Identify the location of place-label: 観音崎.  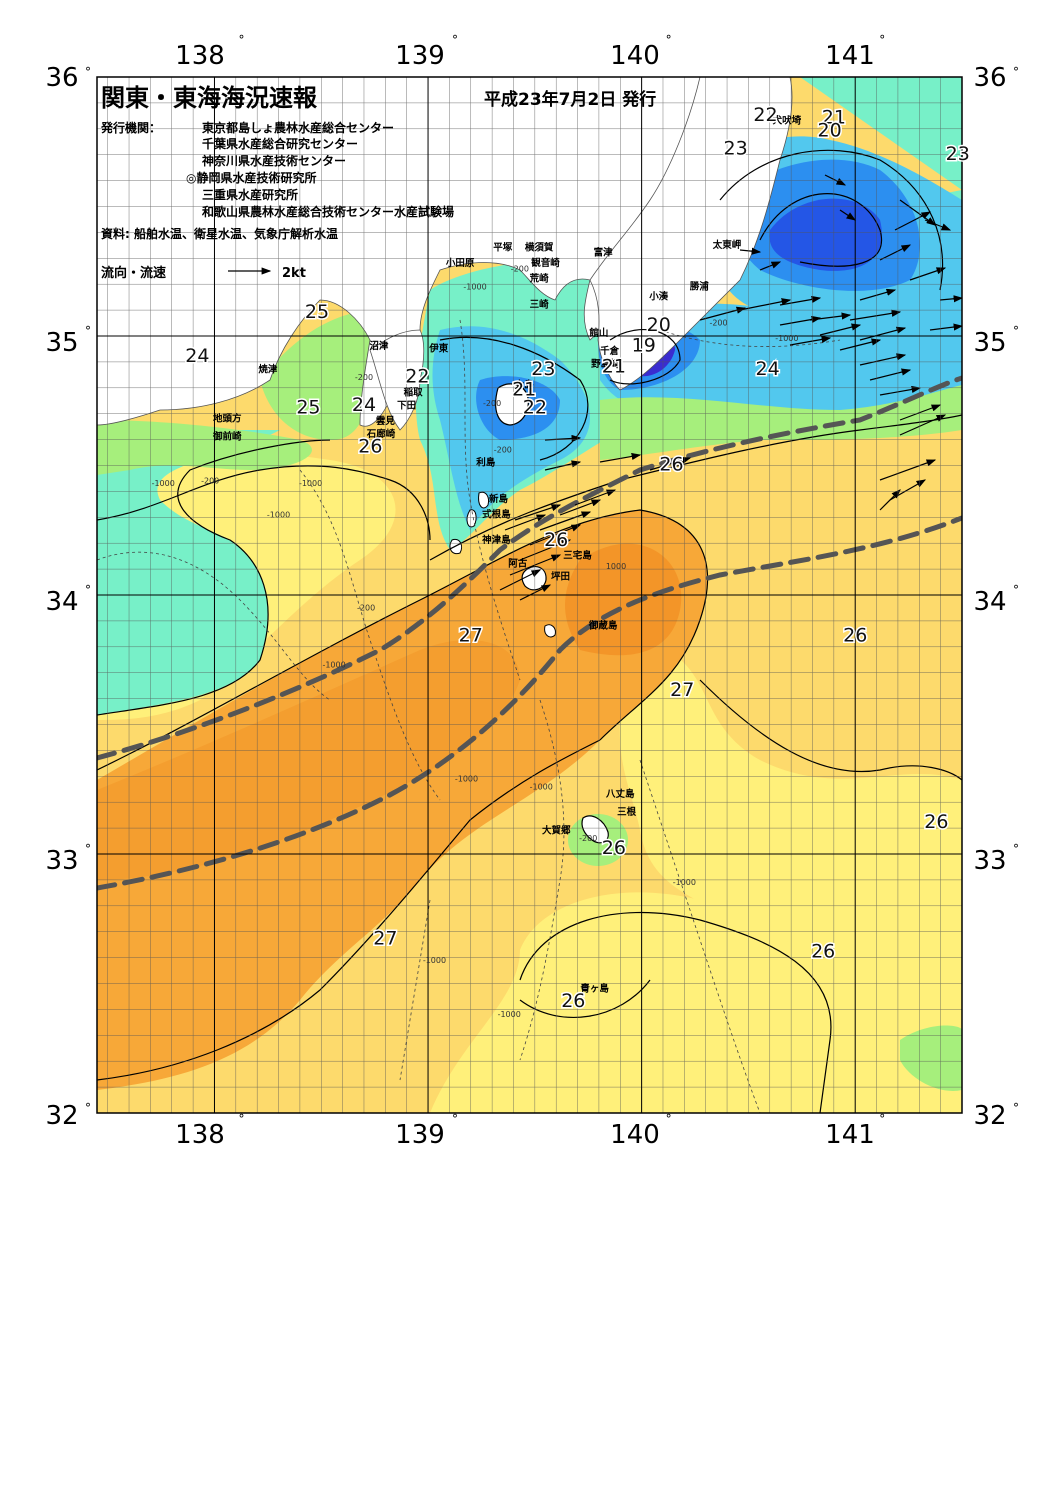
(545, 263).